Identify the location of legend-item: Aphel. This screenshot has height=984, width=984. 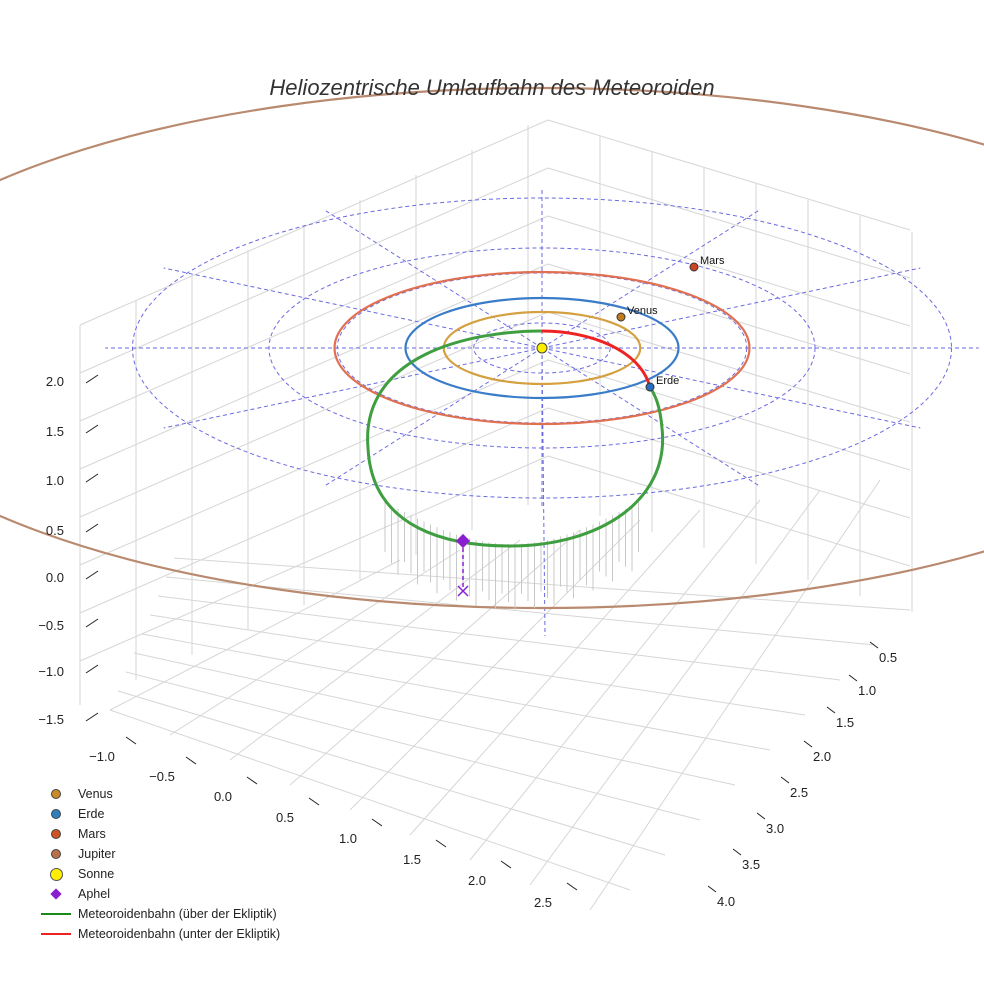
(157, 894).